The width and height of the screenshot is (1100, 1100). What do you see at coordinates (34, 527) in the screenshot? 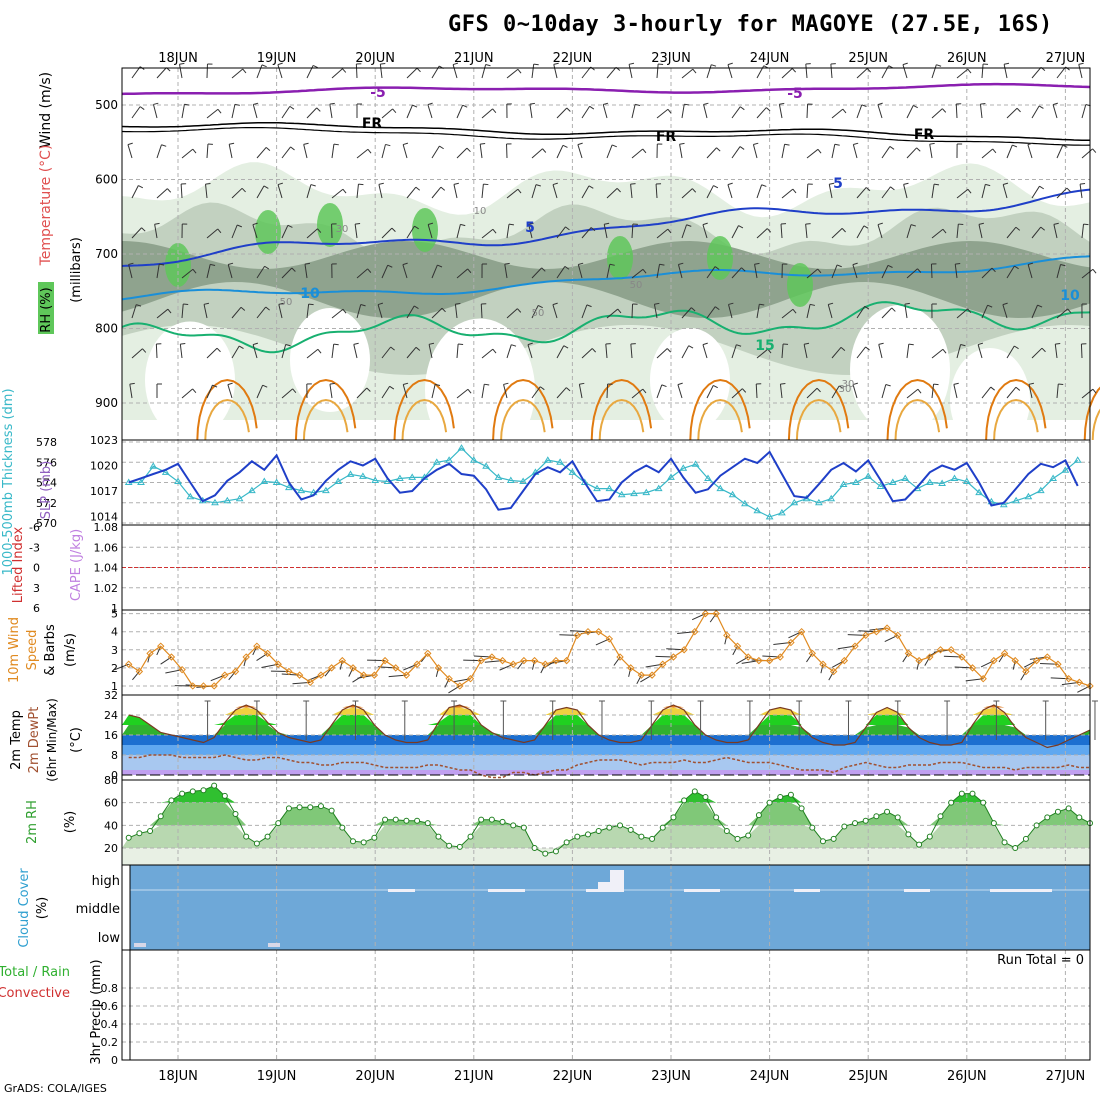
I see `lifted-index-tick: -6` at bounding box center [34, 527].